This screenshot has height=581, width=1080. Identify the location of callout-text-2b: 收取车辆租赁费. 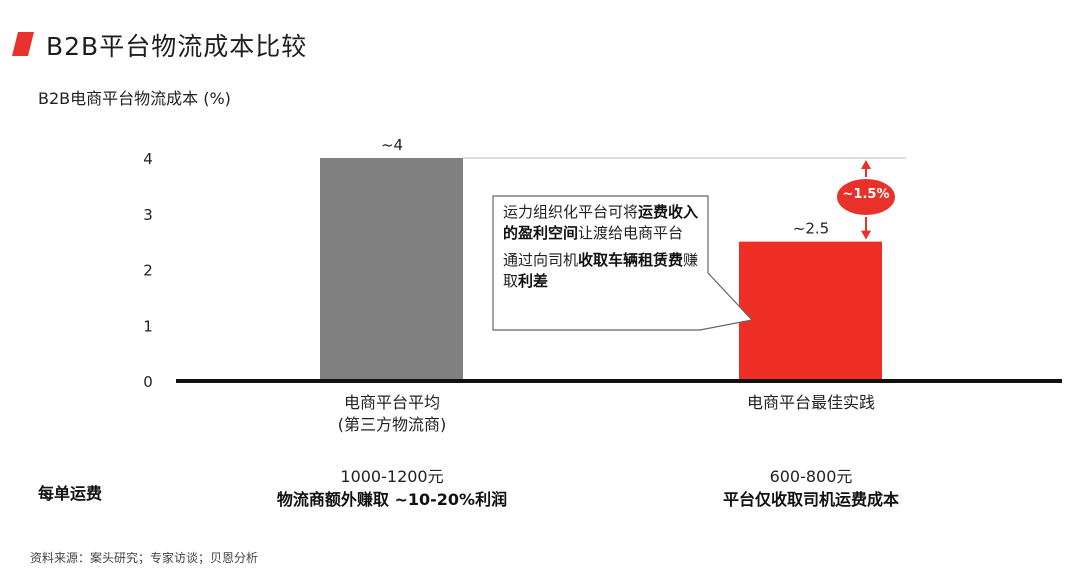
(631, 260).